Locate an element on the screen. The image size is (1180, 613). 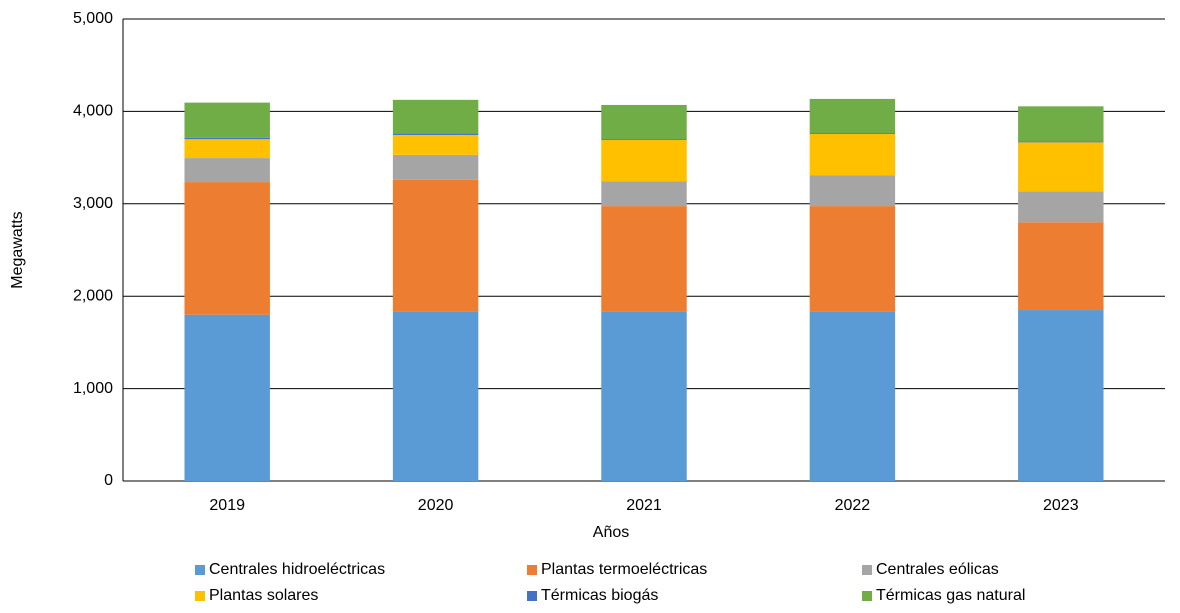
legend-label: Centrales eólicas is located at coordinates (937, 569).